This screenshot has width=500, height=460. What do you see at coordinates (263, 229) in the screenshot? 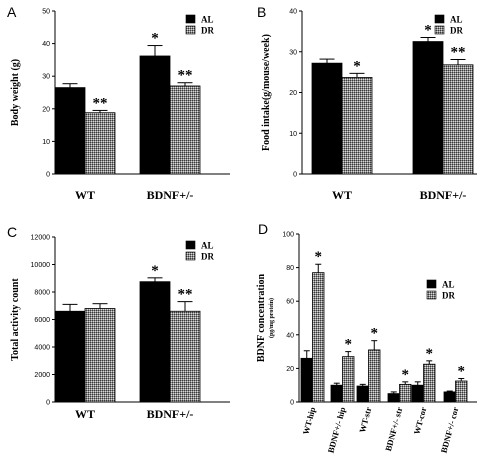
I see `panel-label: D` at bounding box center [263, 229].